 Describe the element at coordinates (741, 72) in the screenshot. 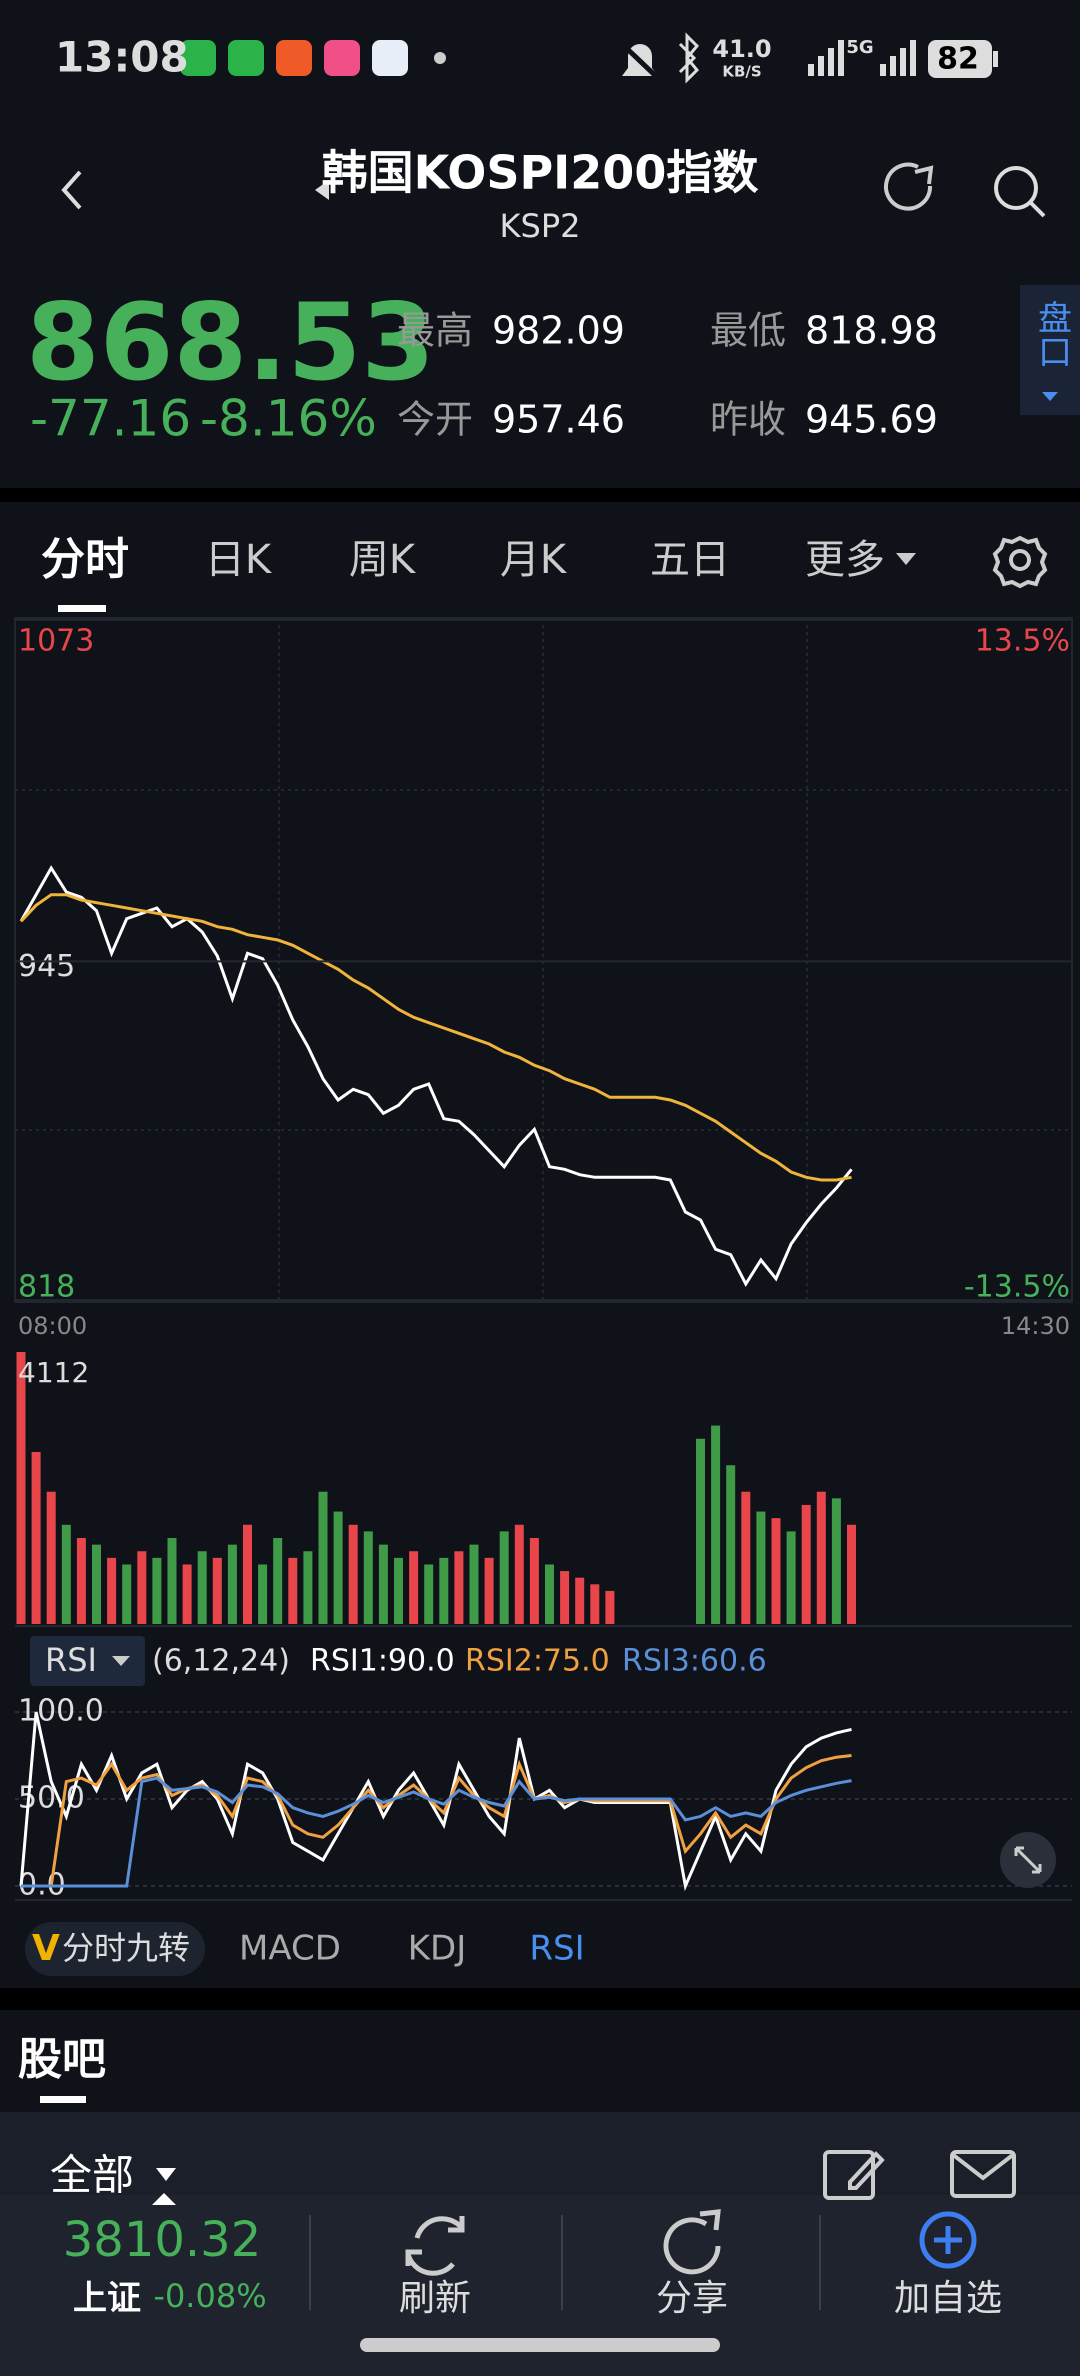

I see `network-unit: KB/S` at that location.